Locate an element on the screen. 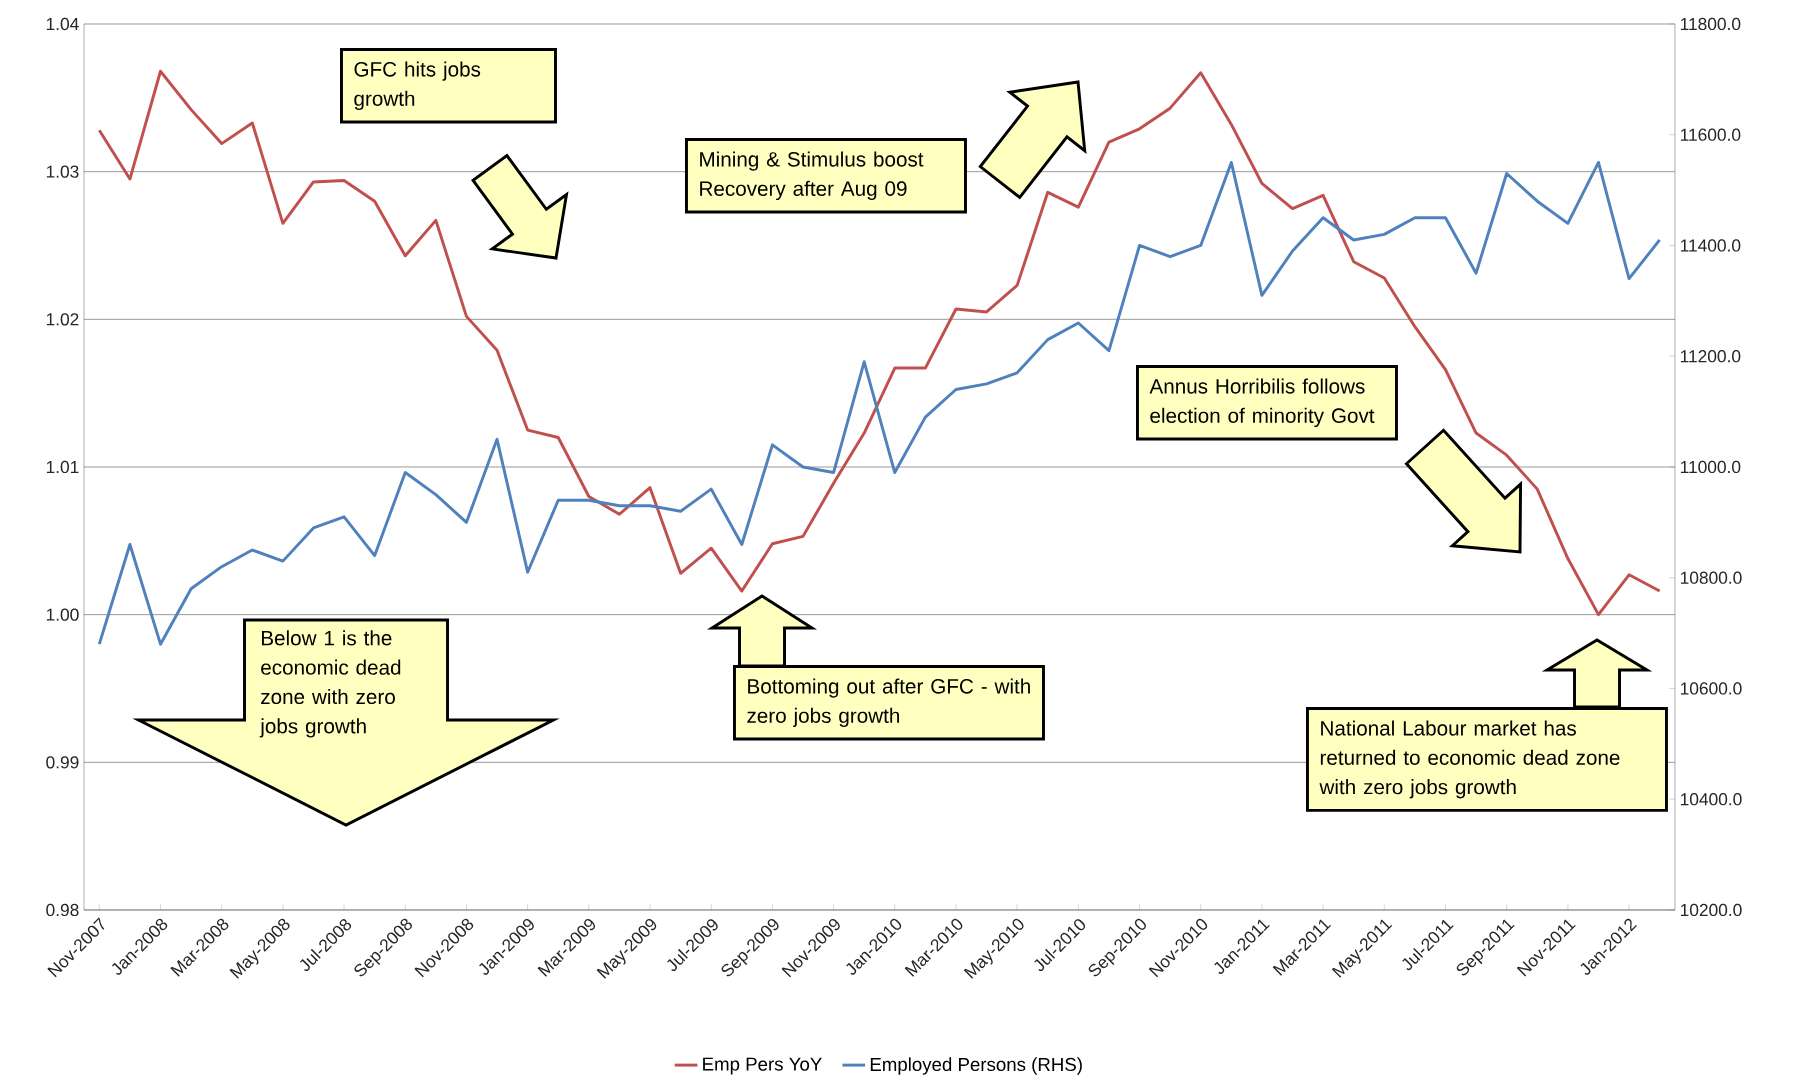 The image size is (1793, 1082). y2-tick-label: 11200.0 is located at coordinates (1710, 356).